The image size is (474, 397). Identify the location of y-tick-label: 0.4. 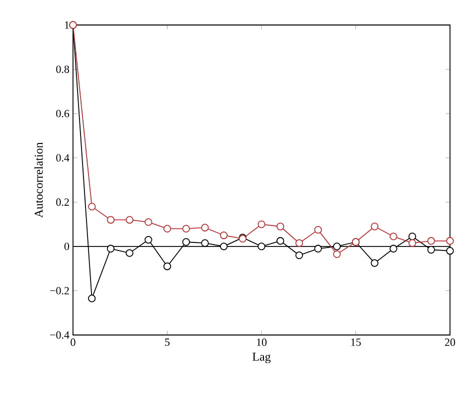
(63, 158).